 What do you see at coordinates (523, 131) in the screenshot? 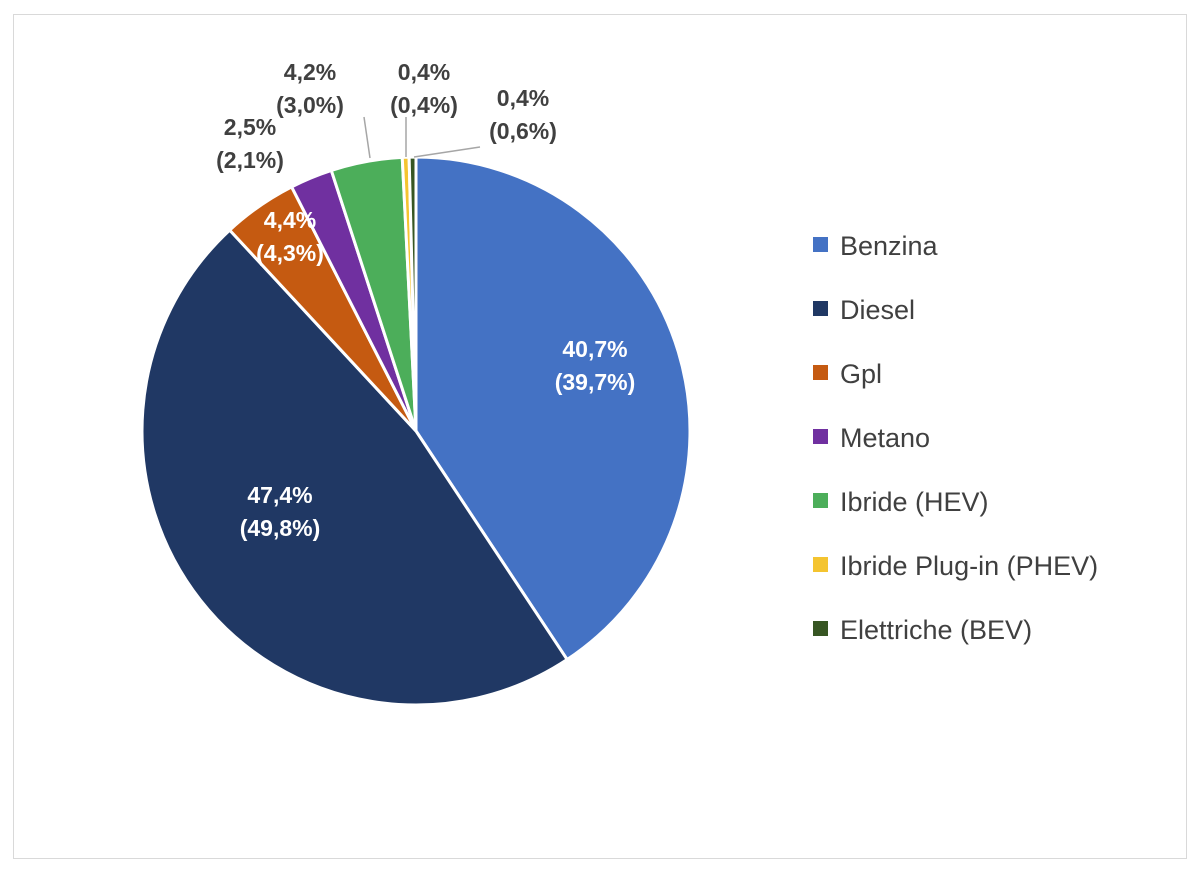
I see `data-sublabel: (0,6%)` at bounding box center [523, 131].